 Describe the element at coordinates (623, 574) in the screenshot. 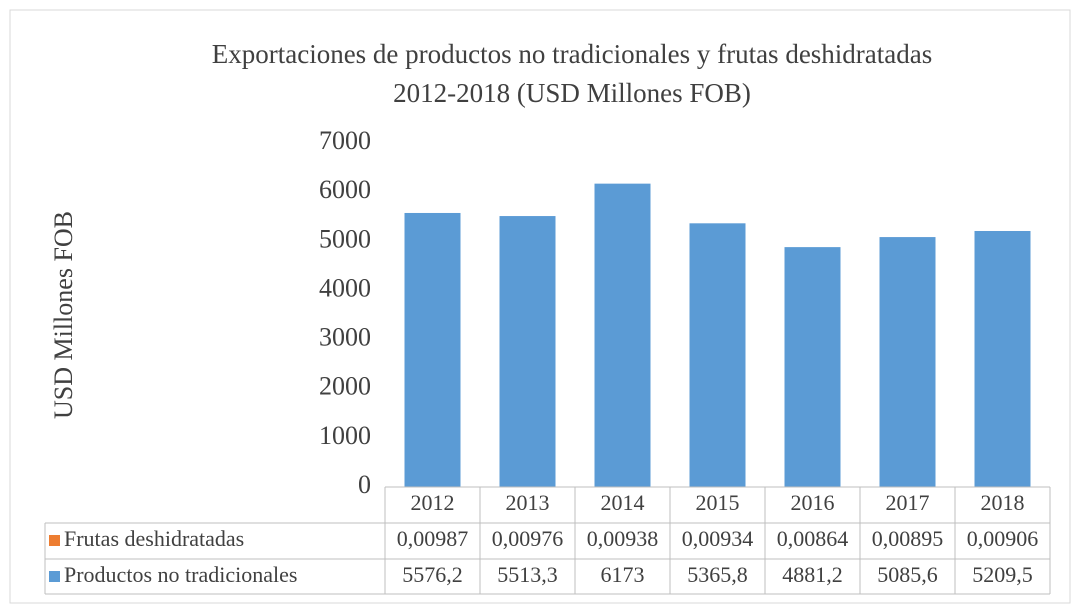

I see `table-value: 6173` at that location.